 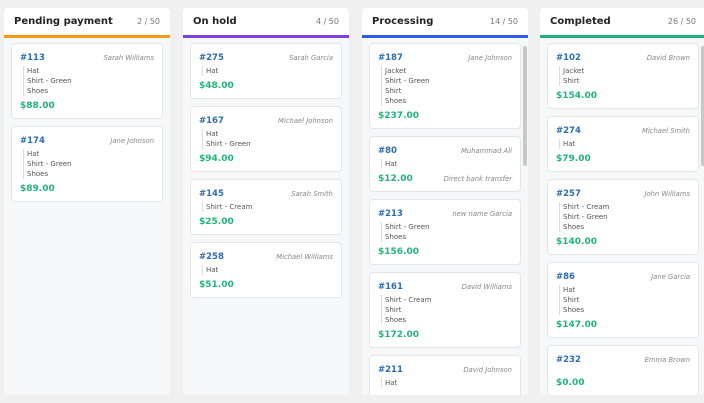 I want to click on card-footer: $172.00, so click(x=445, y=335).